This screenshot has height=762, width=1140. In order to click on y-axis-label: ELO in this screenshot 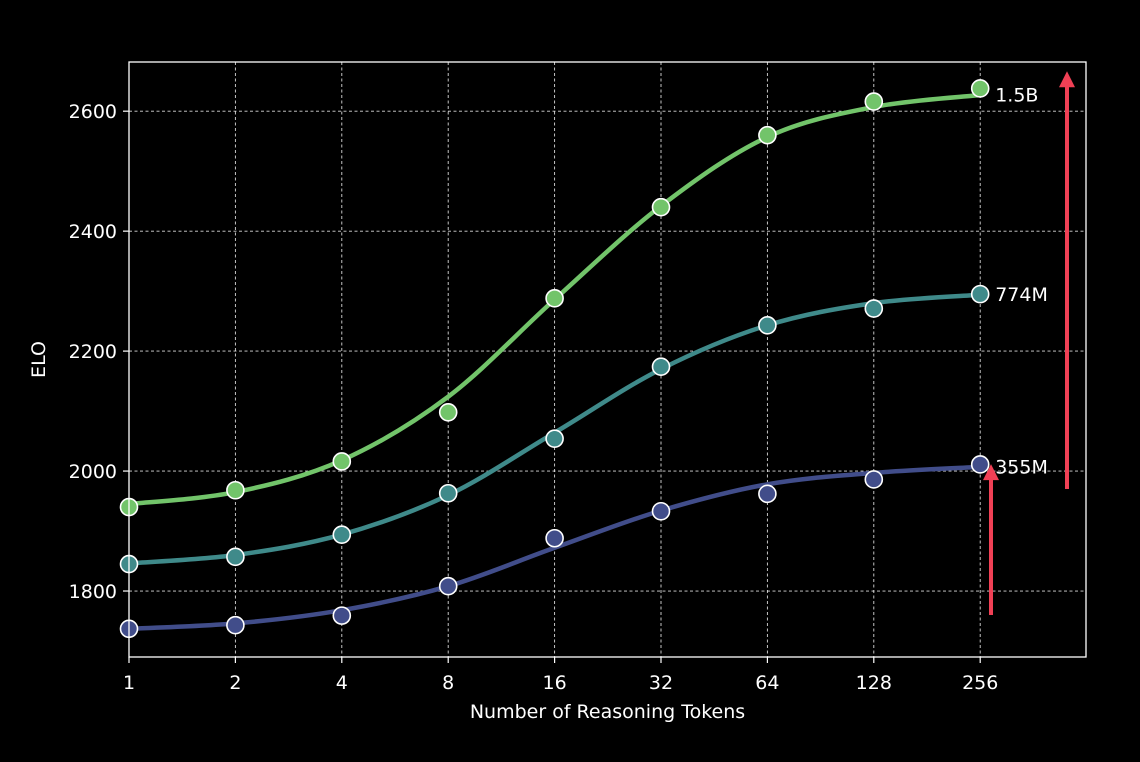, I will do `click(39, 359)`.